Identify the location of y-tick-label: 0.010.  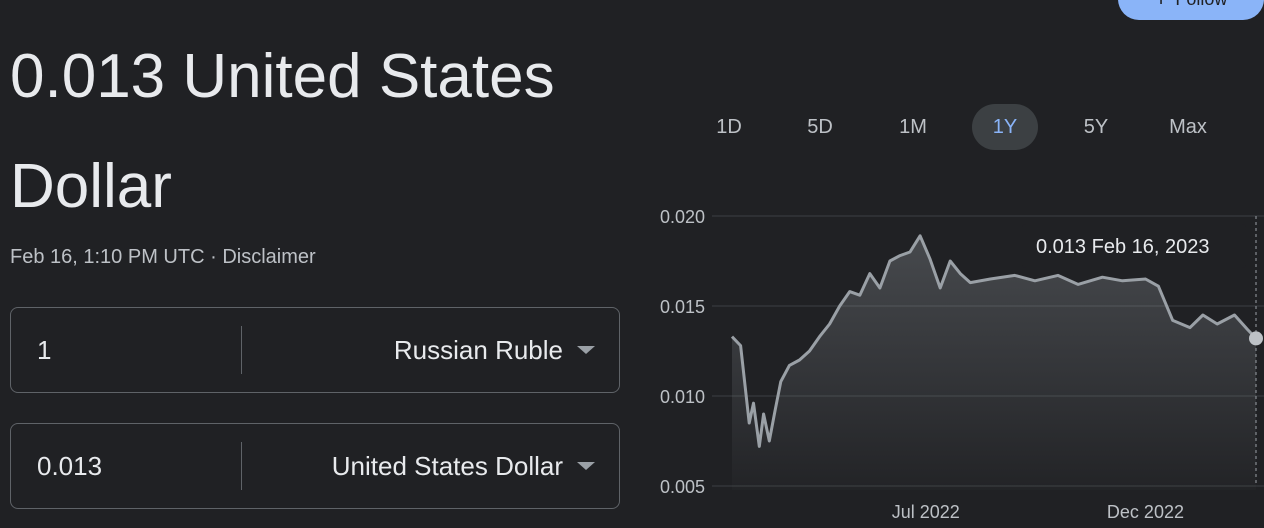
(682, 397).